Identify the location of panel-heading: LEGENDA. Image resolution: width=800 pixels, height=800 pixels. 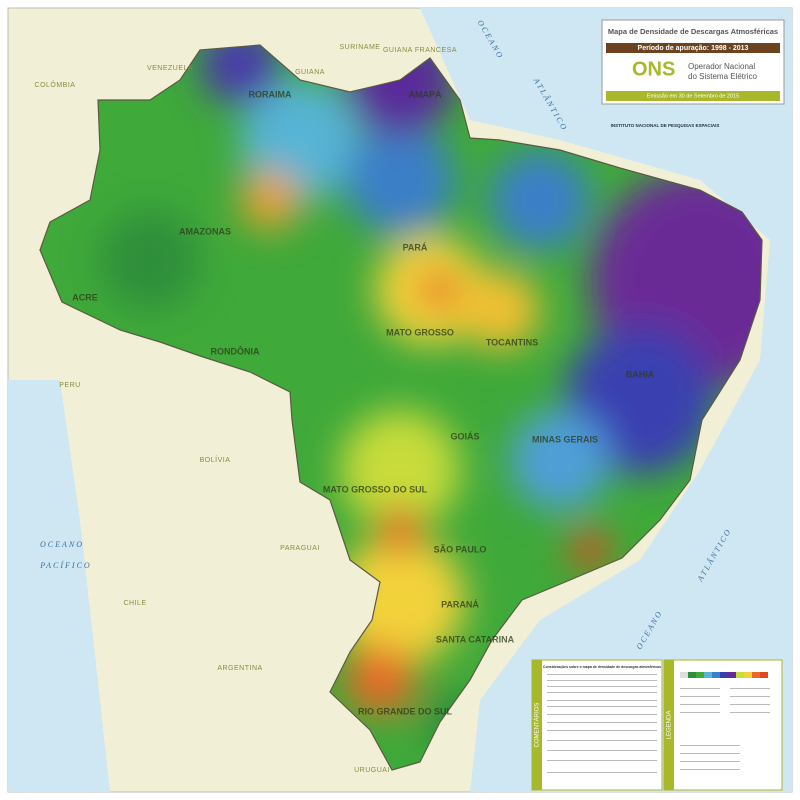
(670, 725).